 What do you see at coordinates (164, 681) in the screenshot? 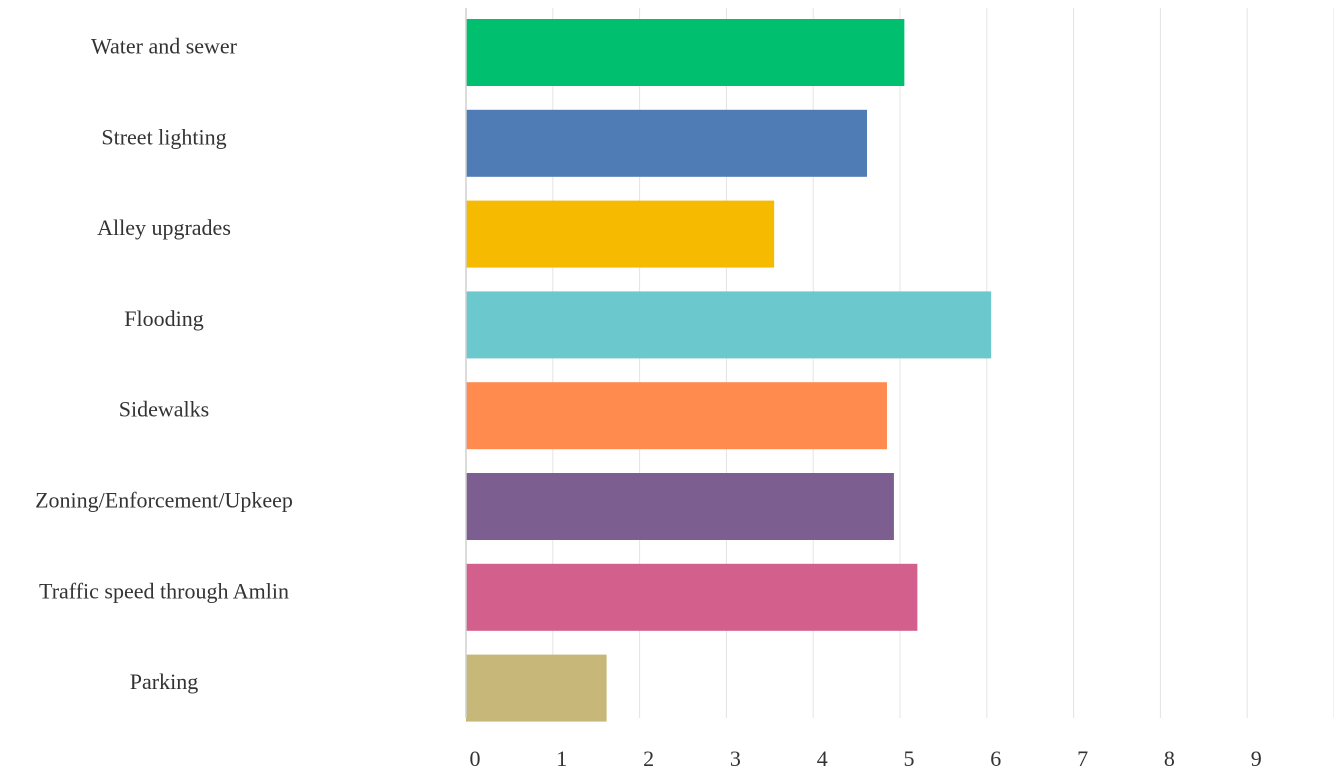
I see `category-label: Parking` at bounding box center [164, 681].